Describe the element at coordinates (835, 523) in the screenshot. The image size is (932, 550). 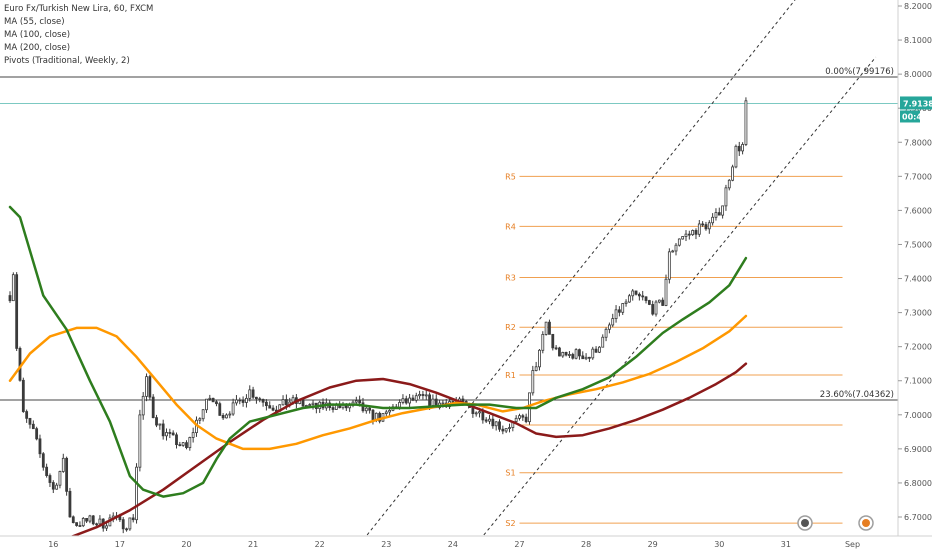
I see `event-markers` at that location.